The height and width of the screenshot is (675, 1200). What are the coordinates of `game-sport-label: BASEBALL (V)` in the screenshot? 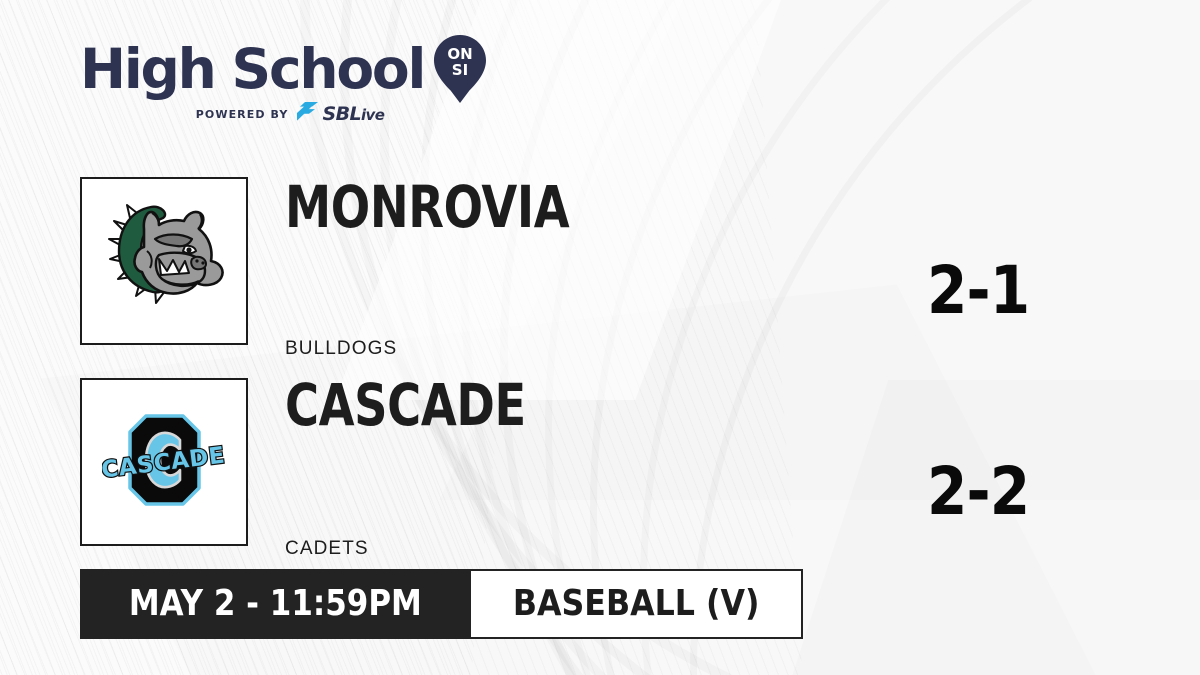 It's located at (636, 603).